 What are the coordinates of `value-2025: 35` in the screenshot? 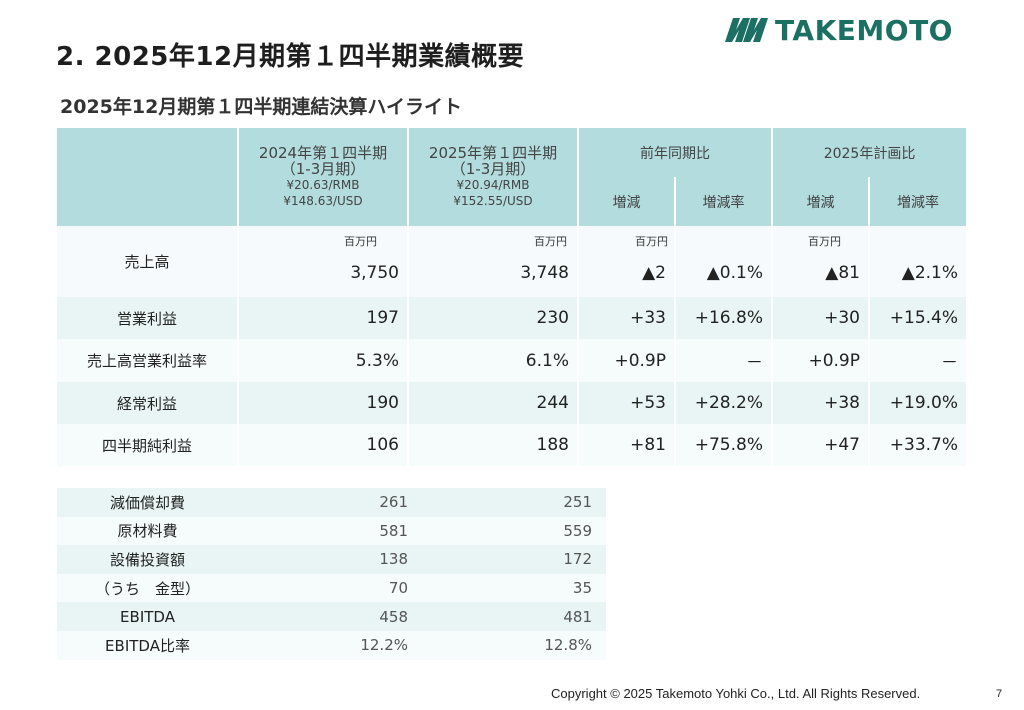 It's located at (514, 588).